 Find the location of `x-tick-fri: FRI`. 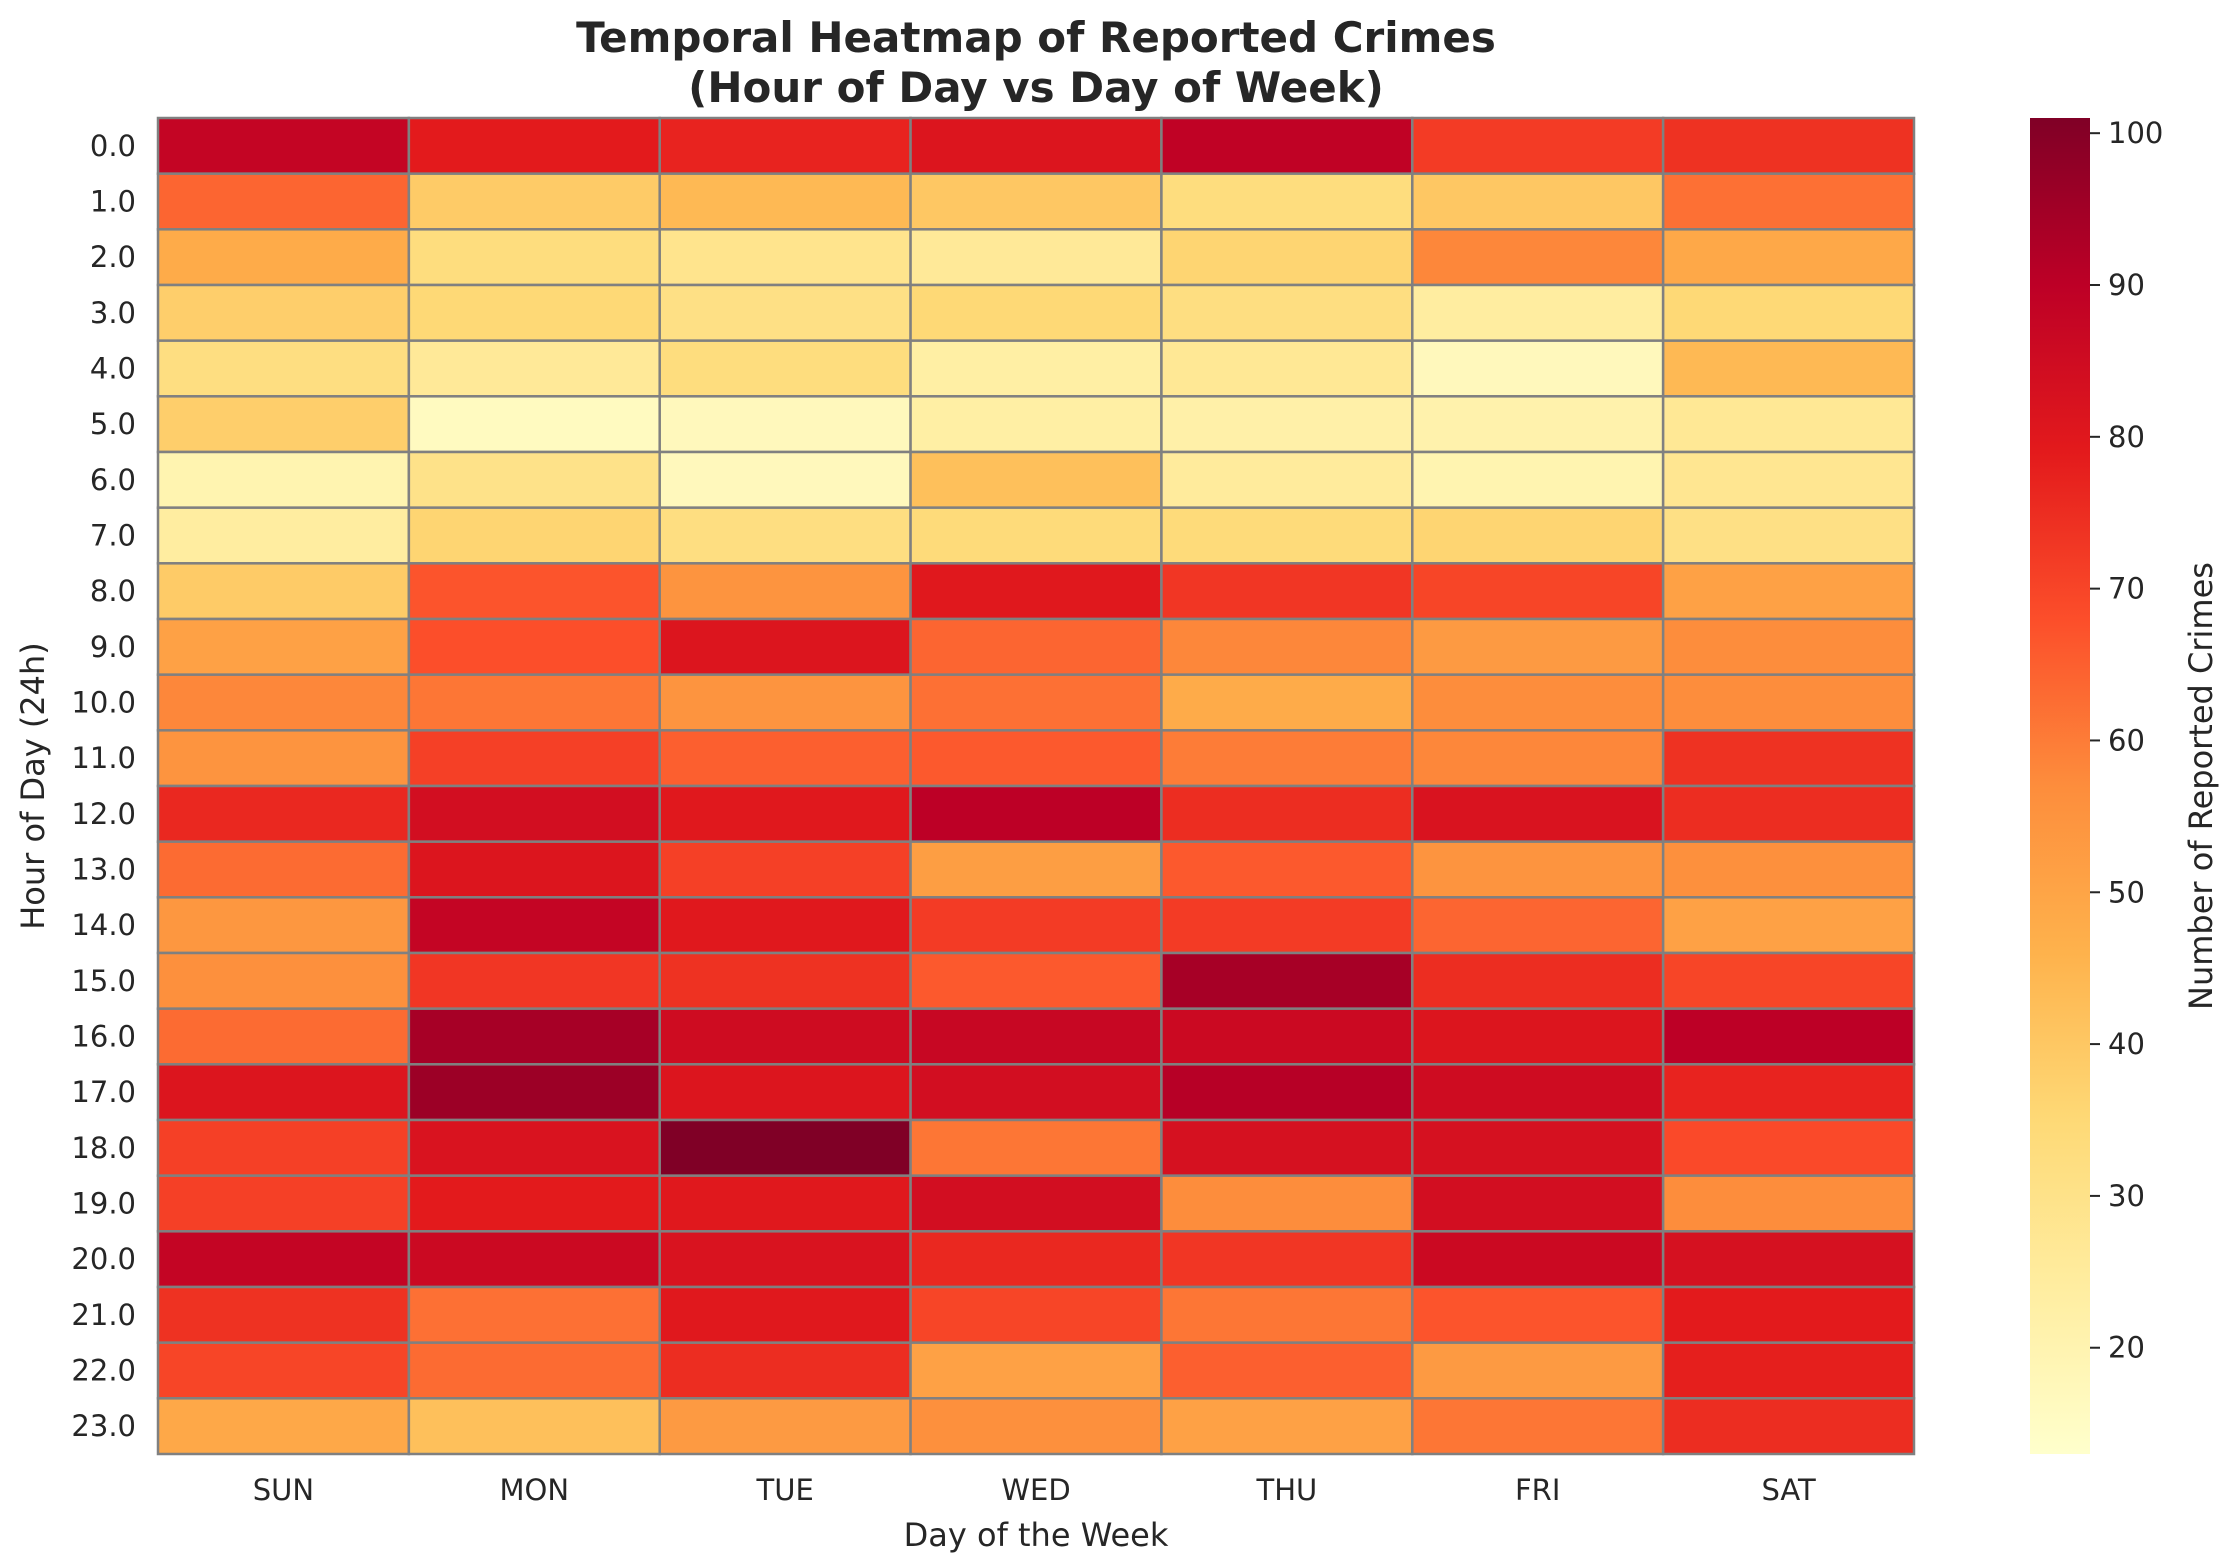

x-tick-fri: FRI is located at coordinates (1537, 1490).